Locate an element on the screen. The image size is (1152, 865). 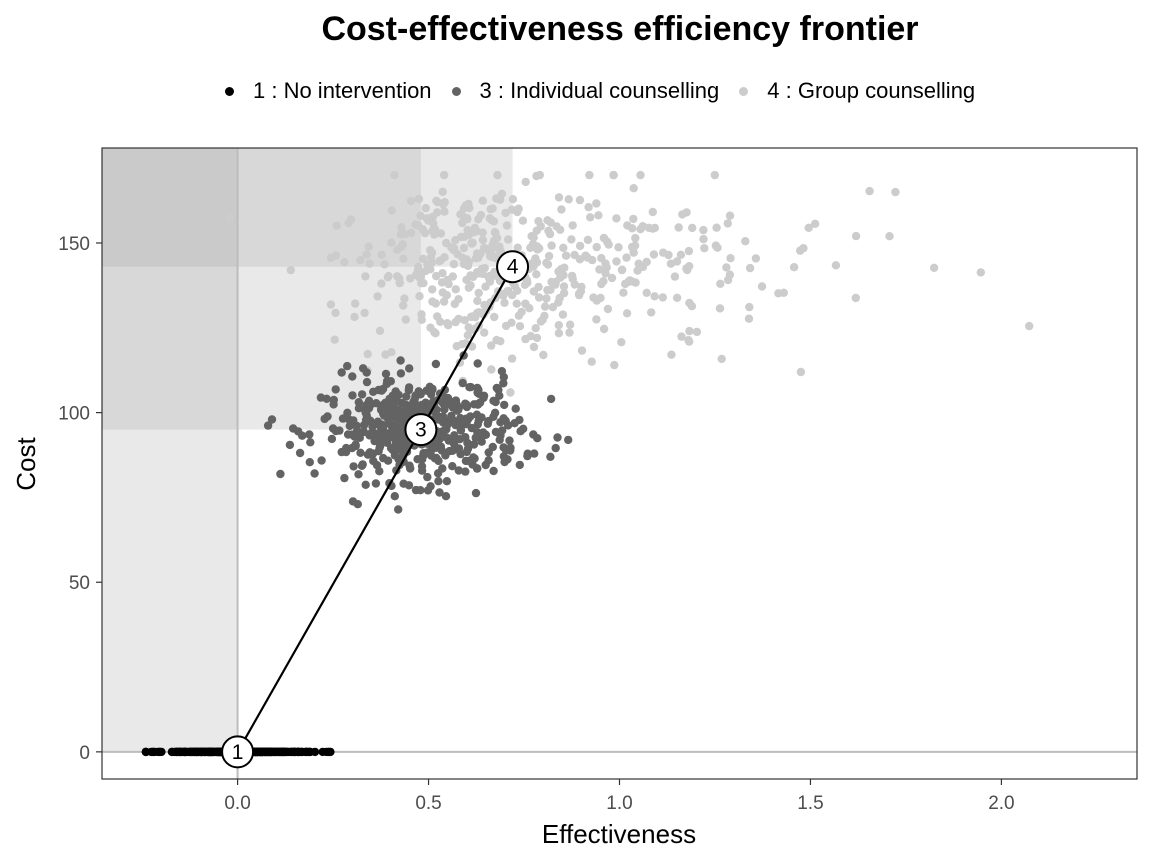
x-tick-label: 0.0 is located at coordinates (237, 803).